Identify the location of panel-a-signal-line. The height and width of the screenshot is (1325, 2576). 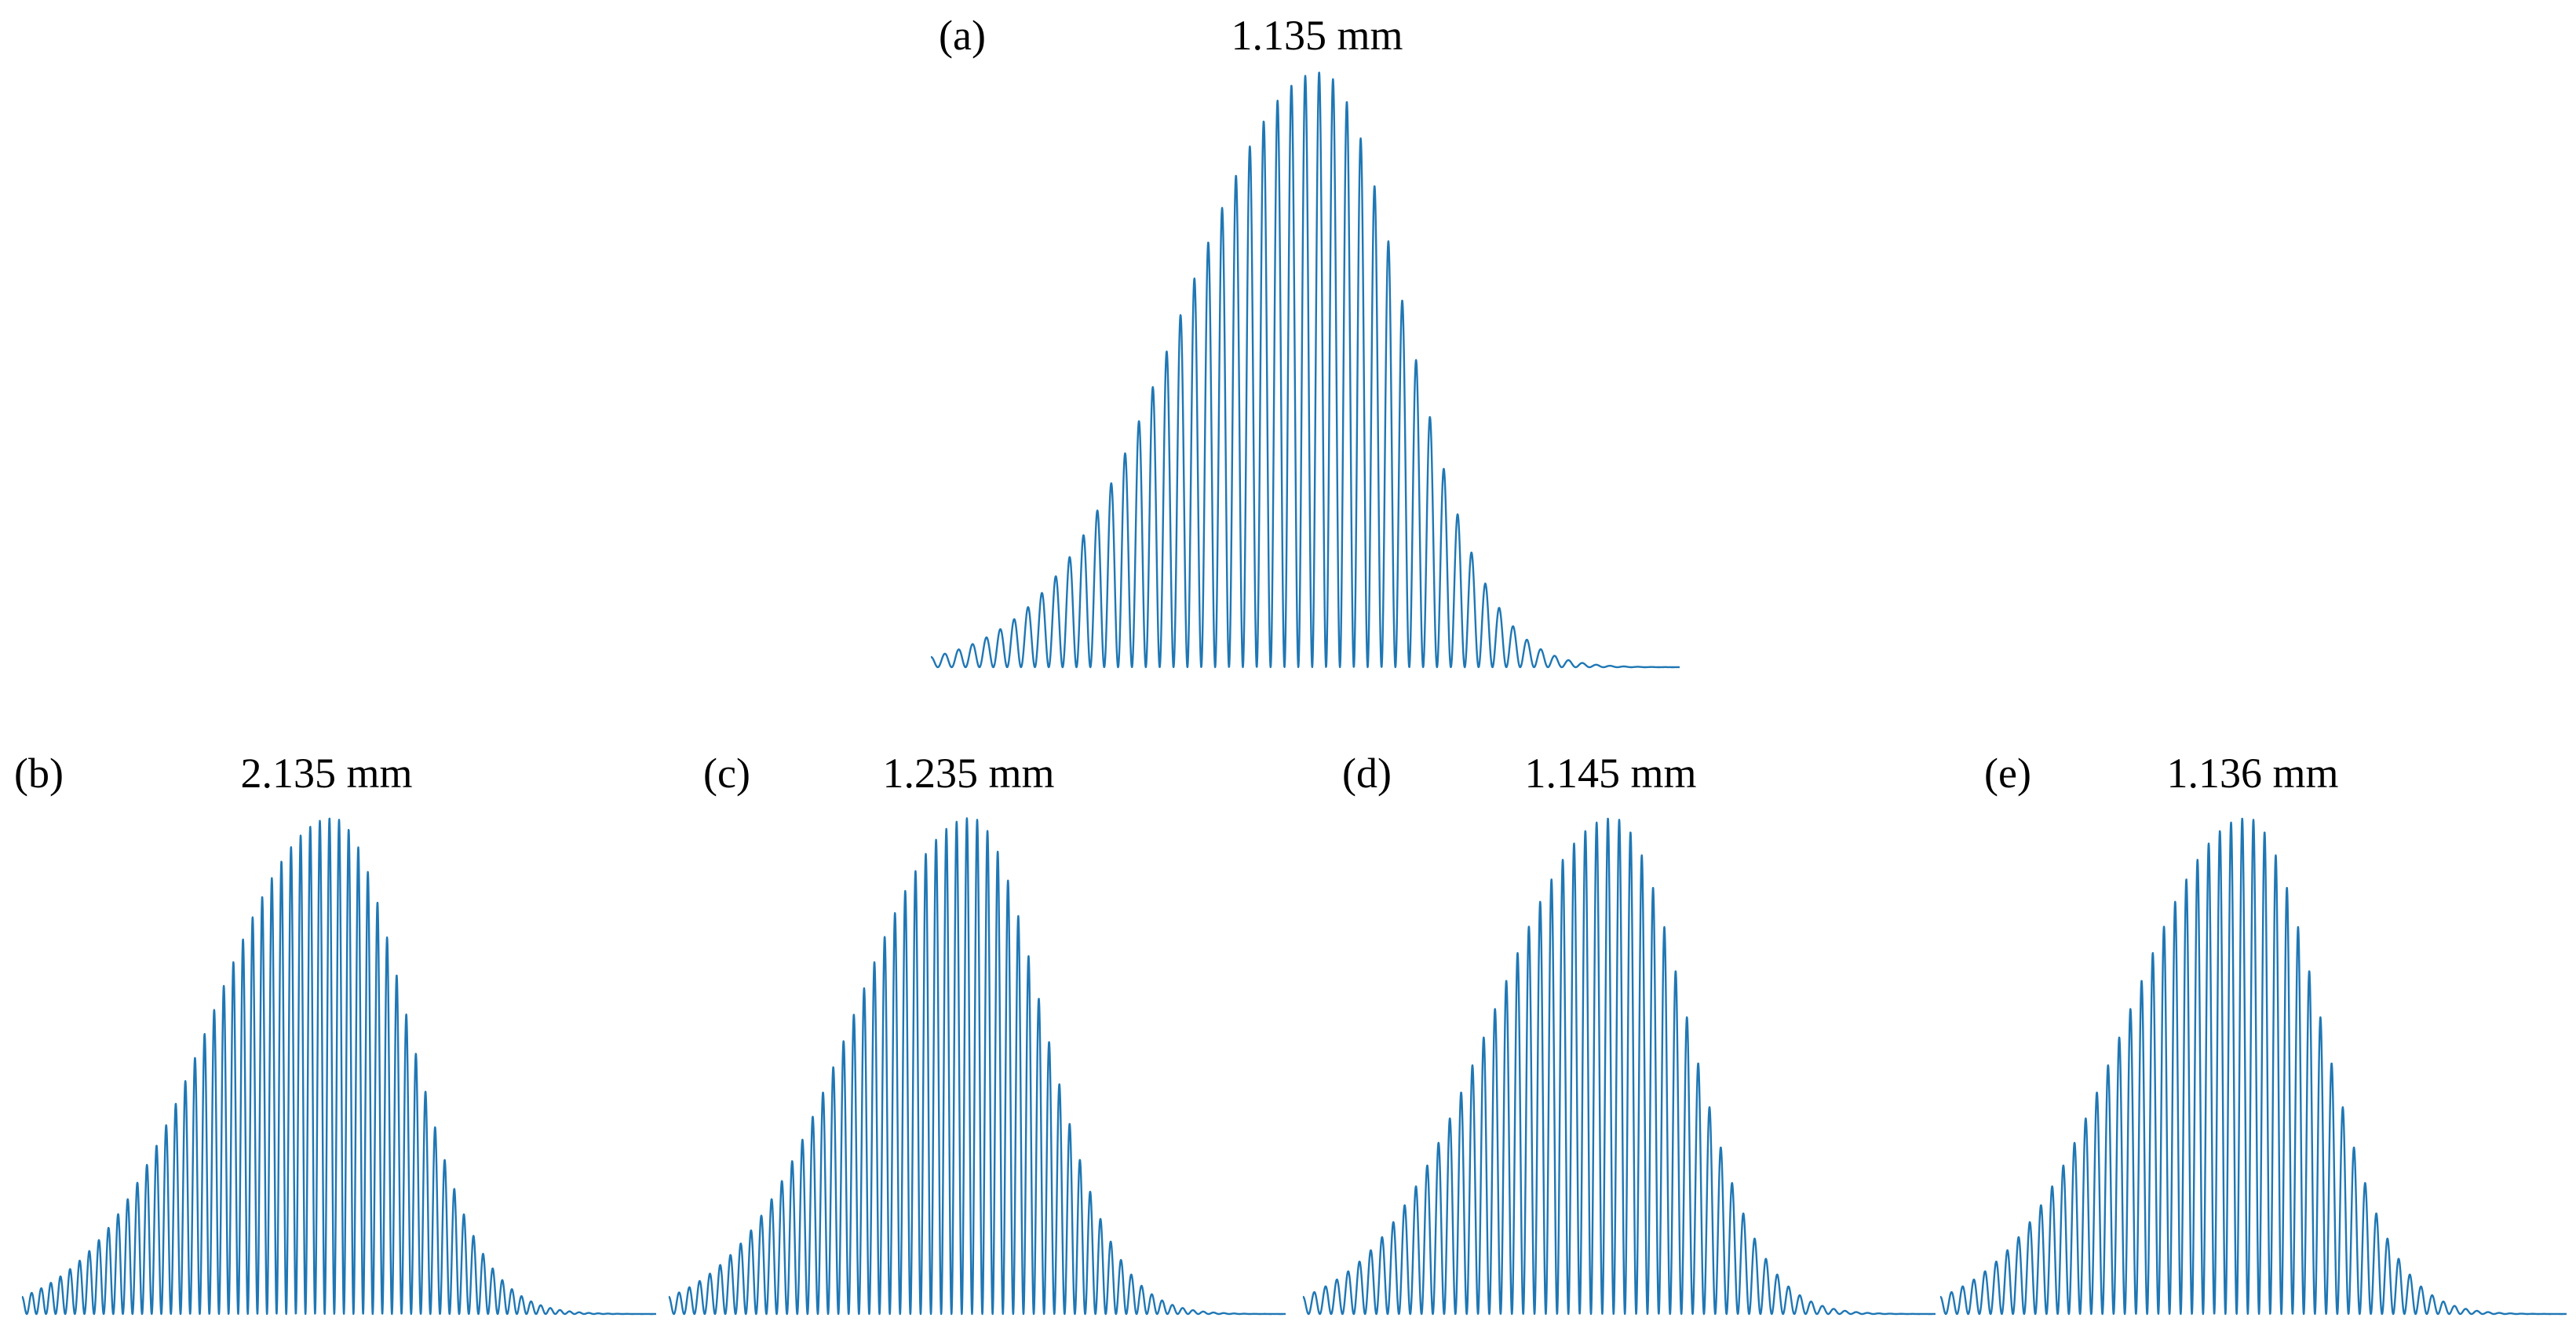
(1305, 370).